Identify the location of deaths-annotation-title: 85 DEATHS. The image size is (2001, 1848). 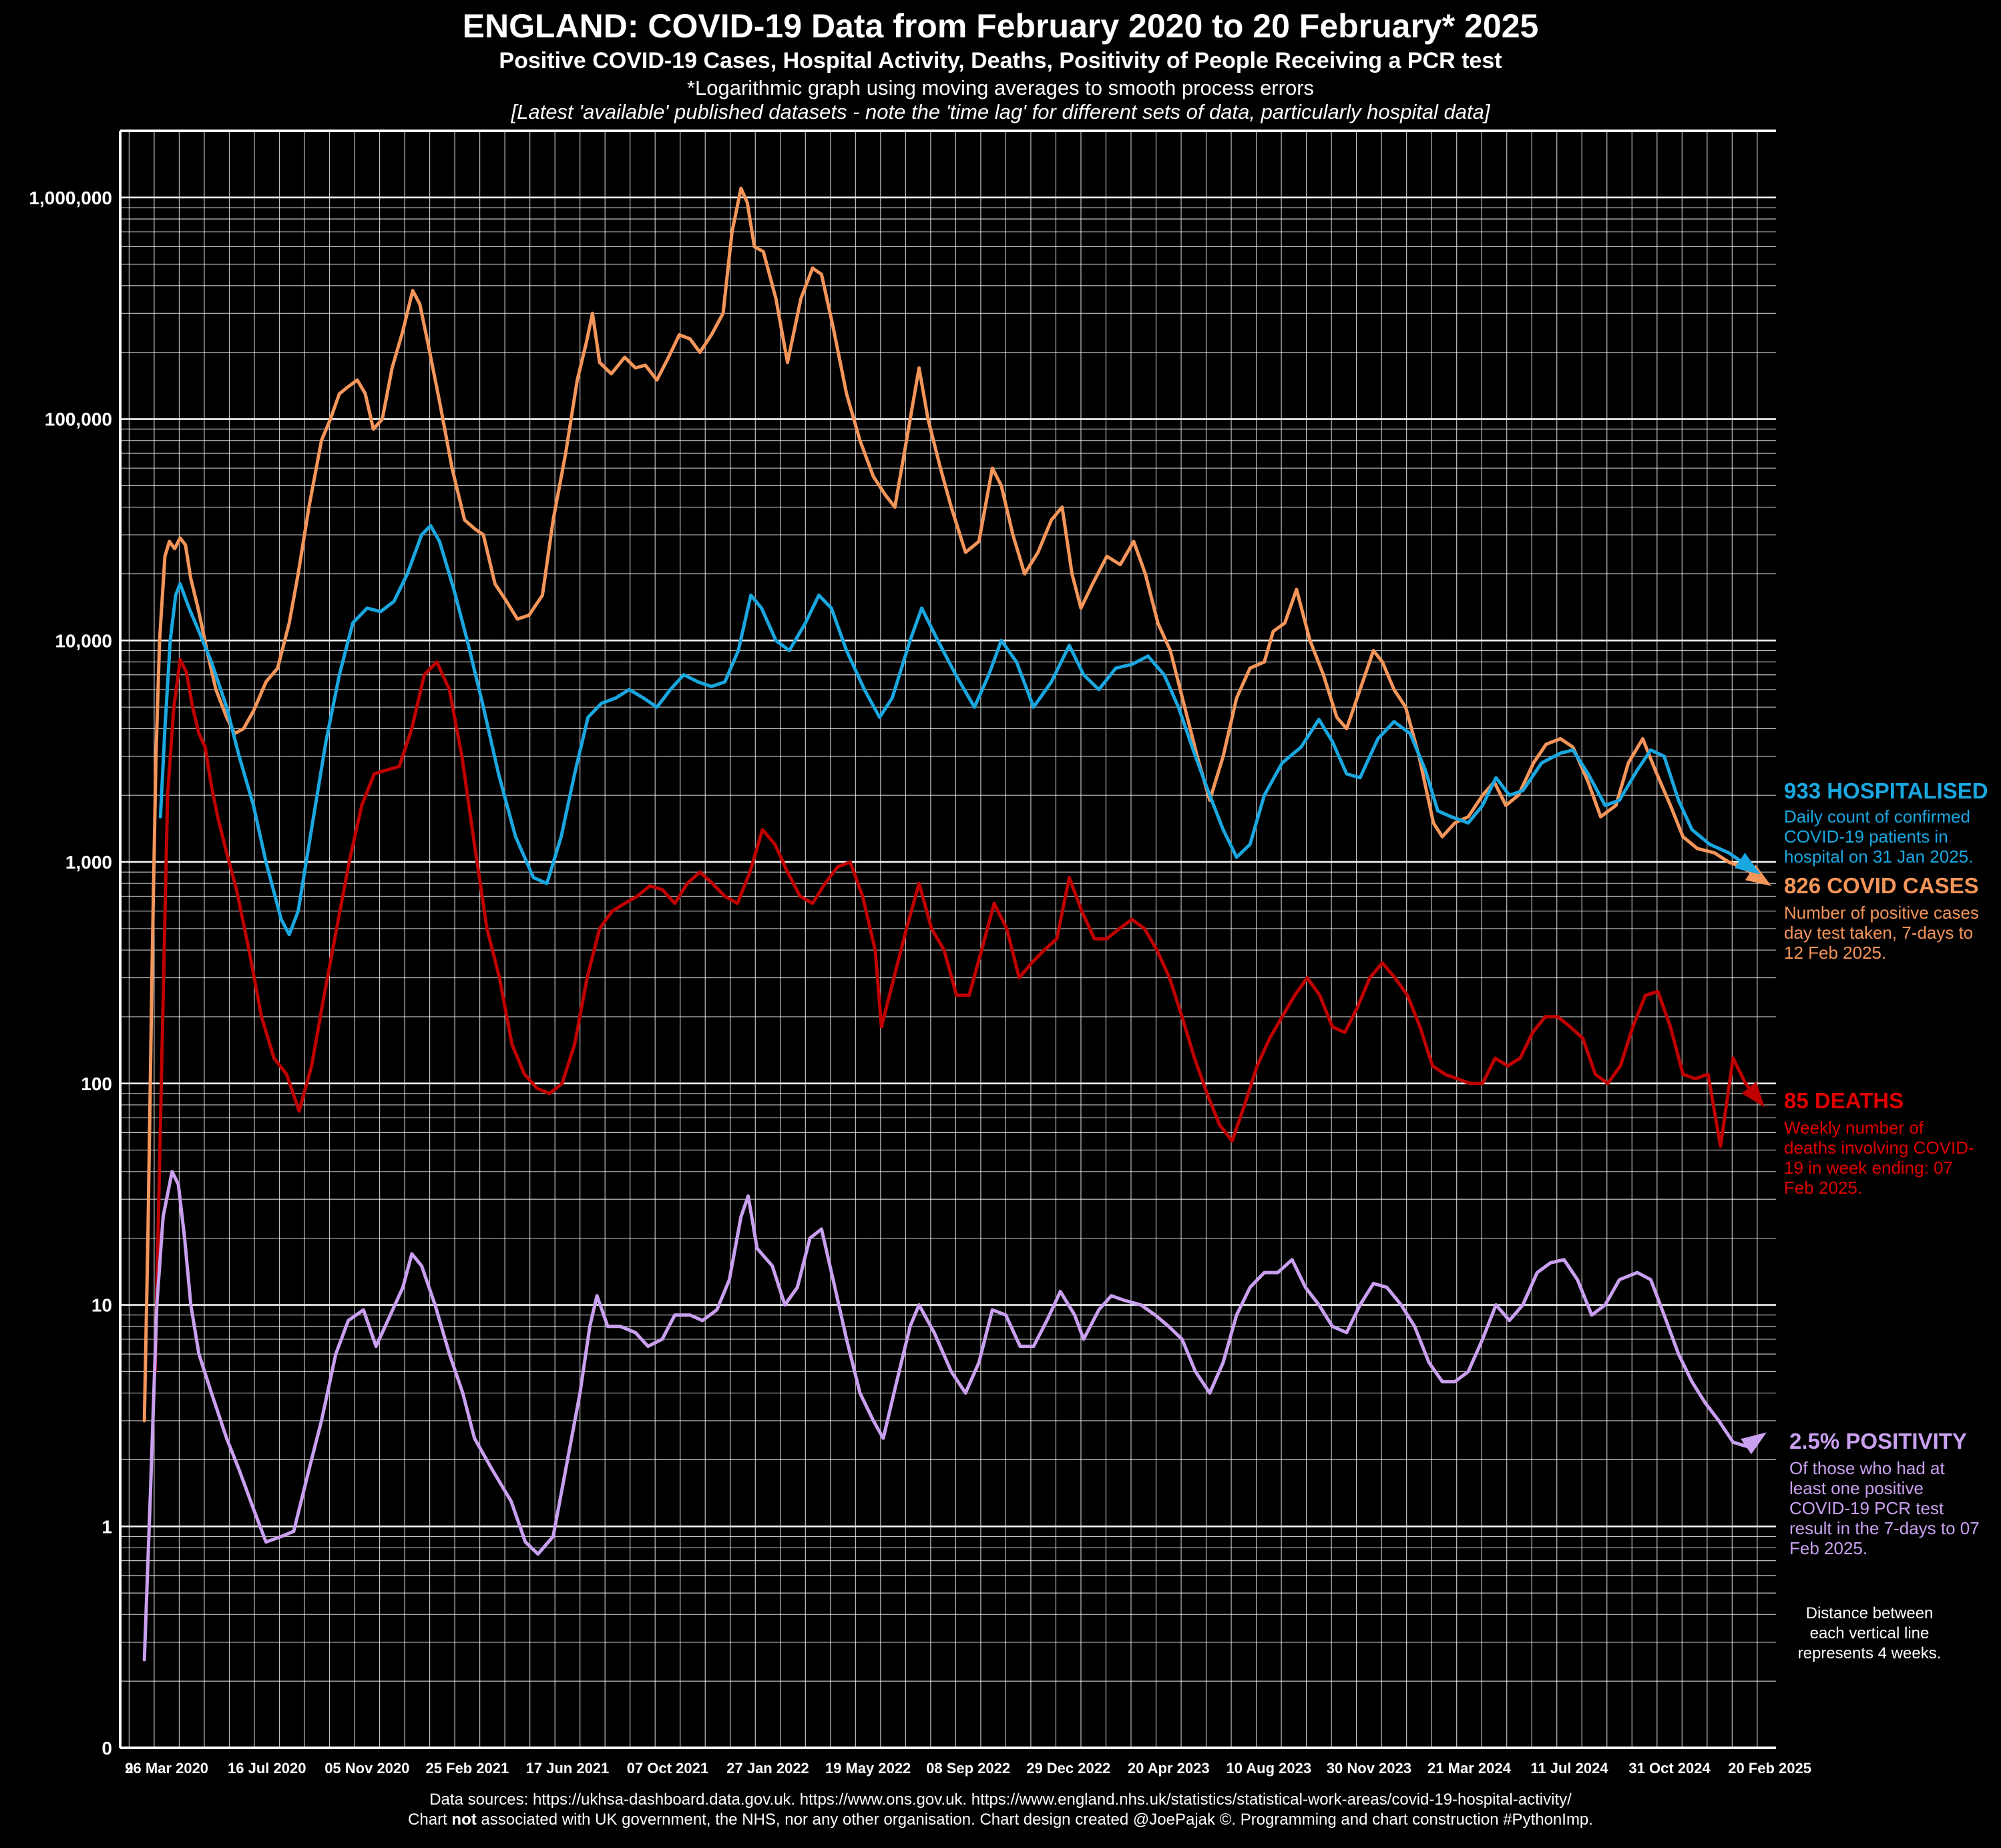
(1844, 1100).